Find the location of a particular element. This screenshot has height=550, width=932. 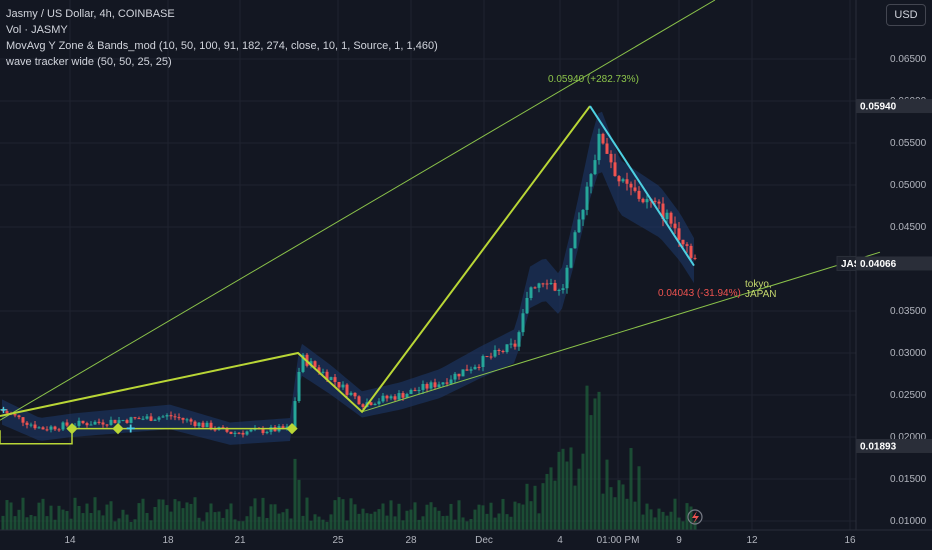

wave-indicator-label: wave tracker wide (50, 50, 25, 25) is located at coordinates (89, 62).